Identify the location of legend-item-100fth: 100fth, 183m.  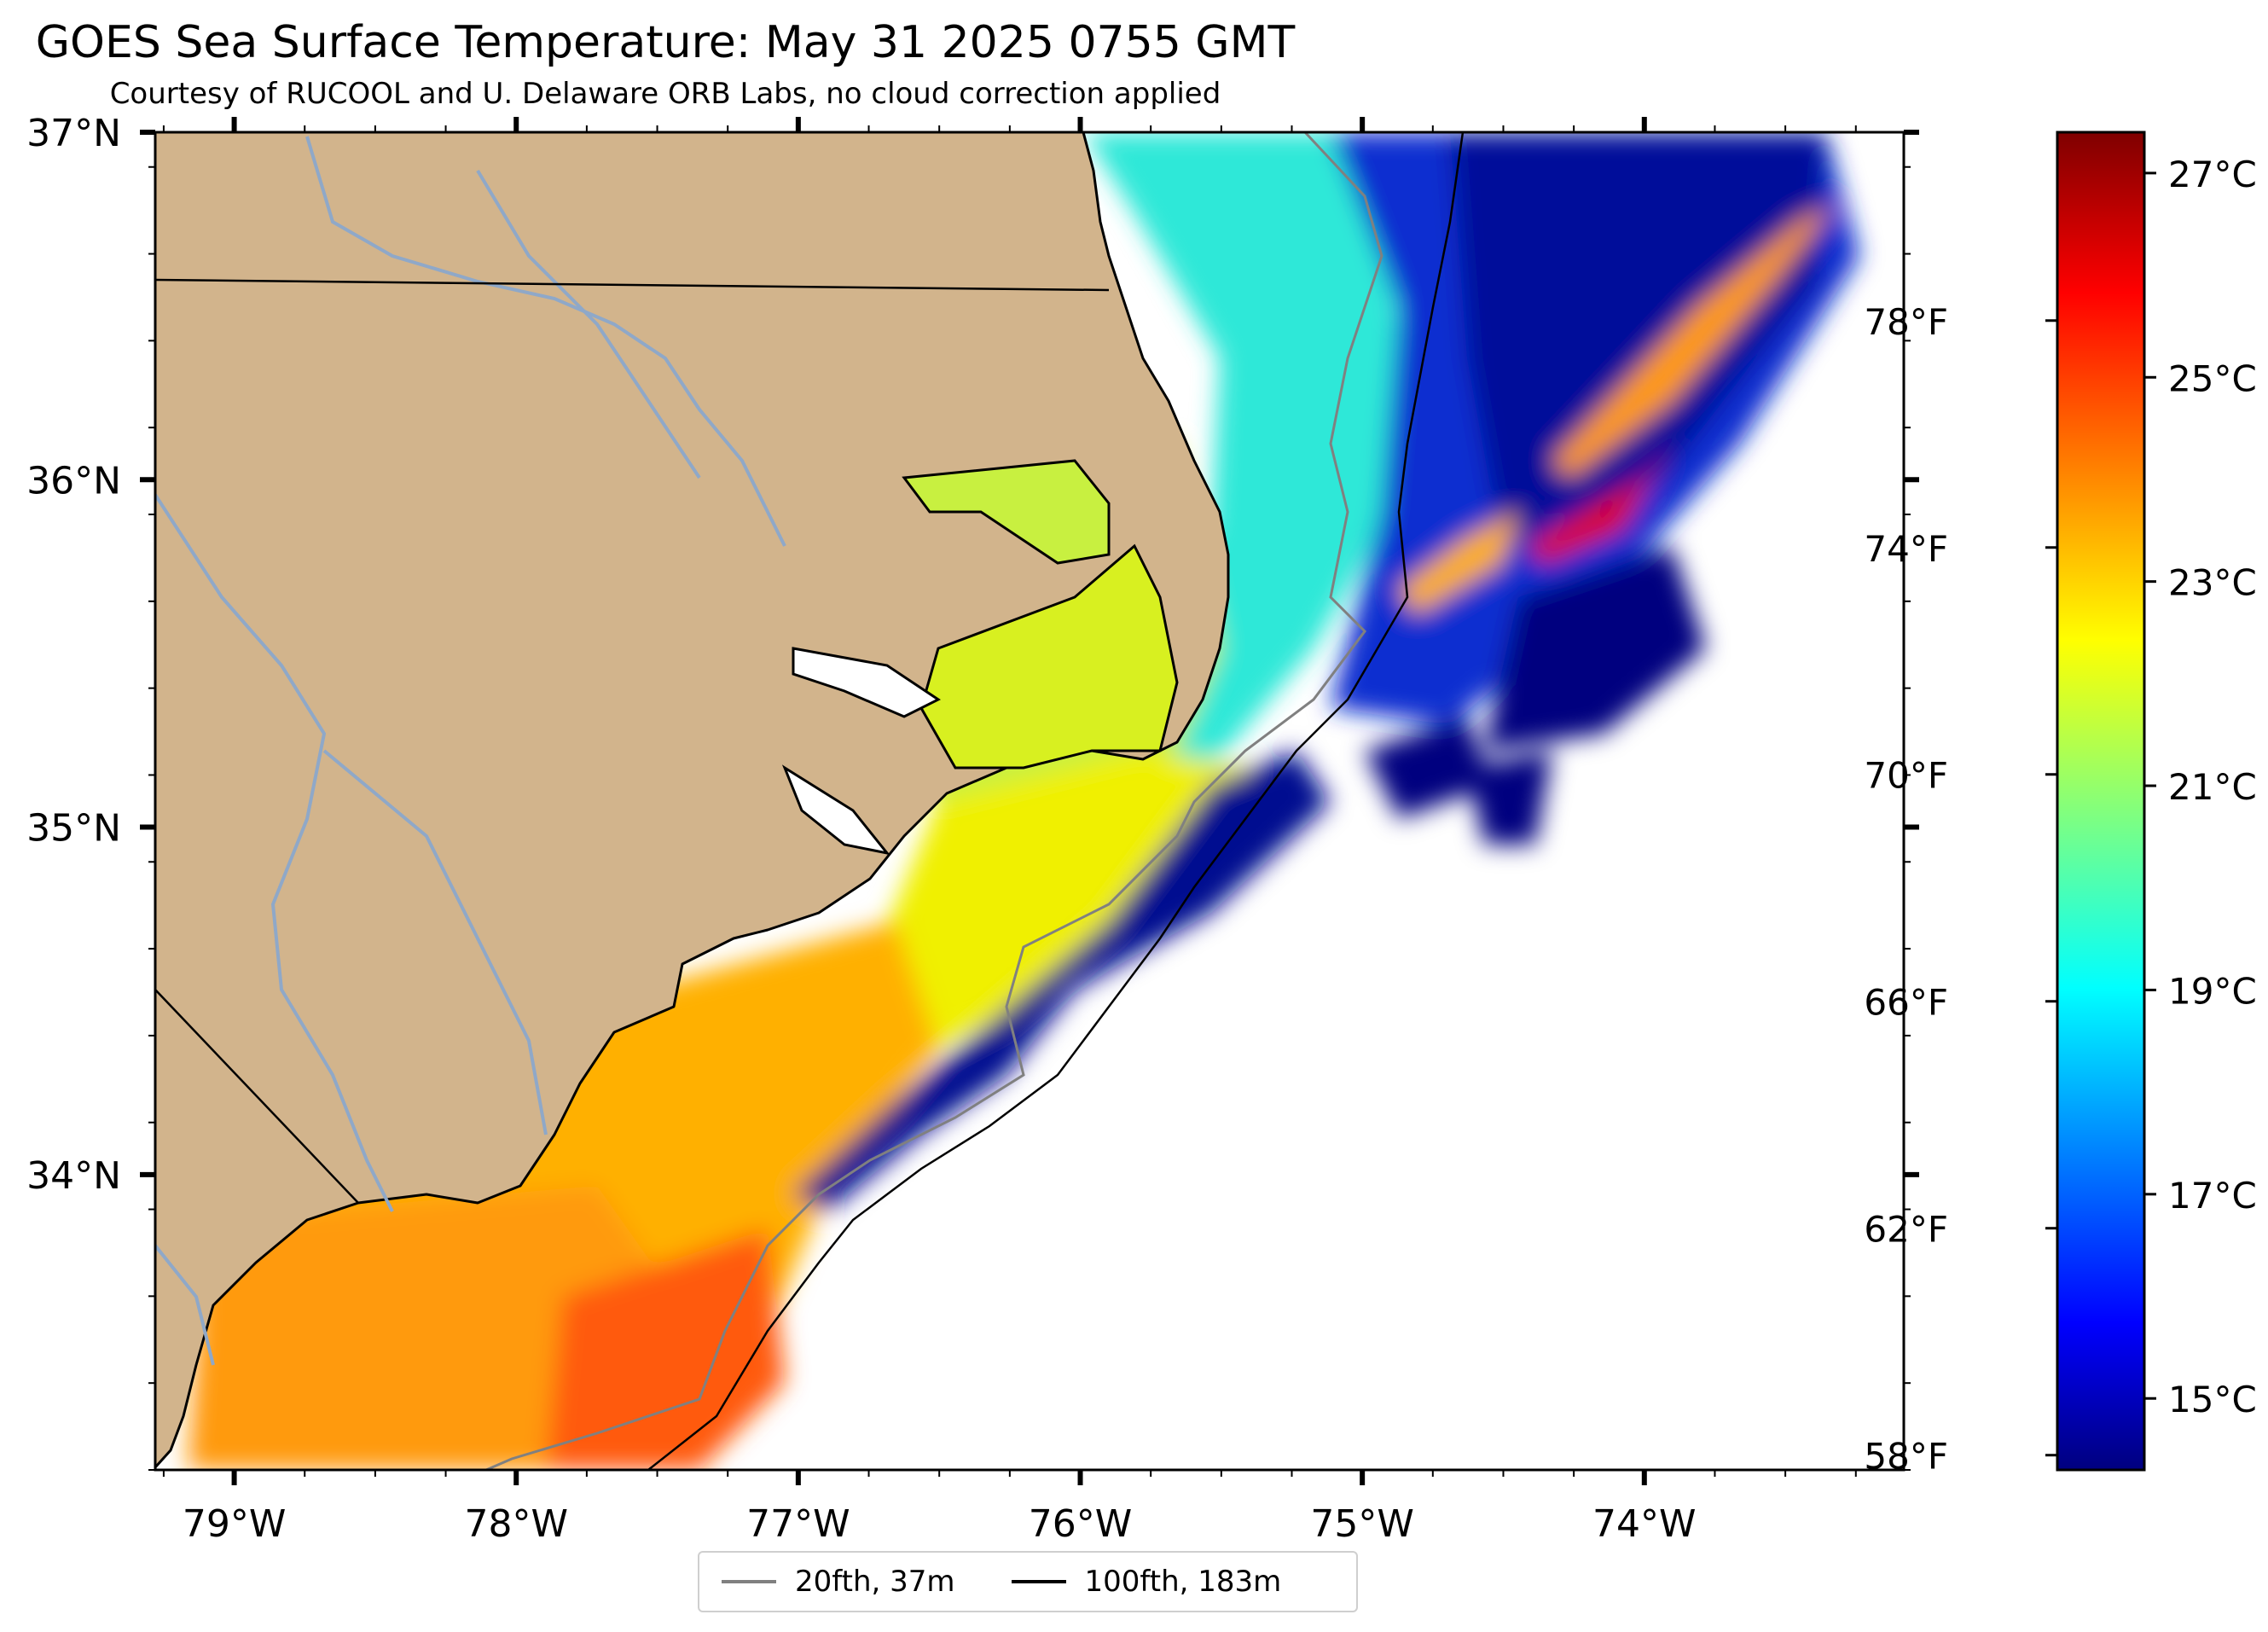
(1146, 1582).